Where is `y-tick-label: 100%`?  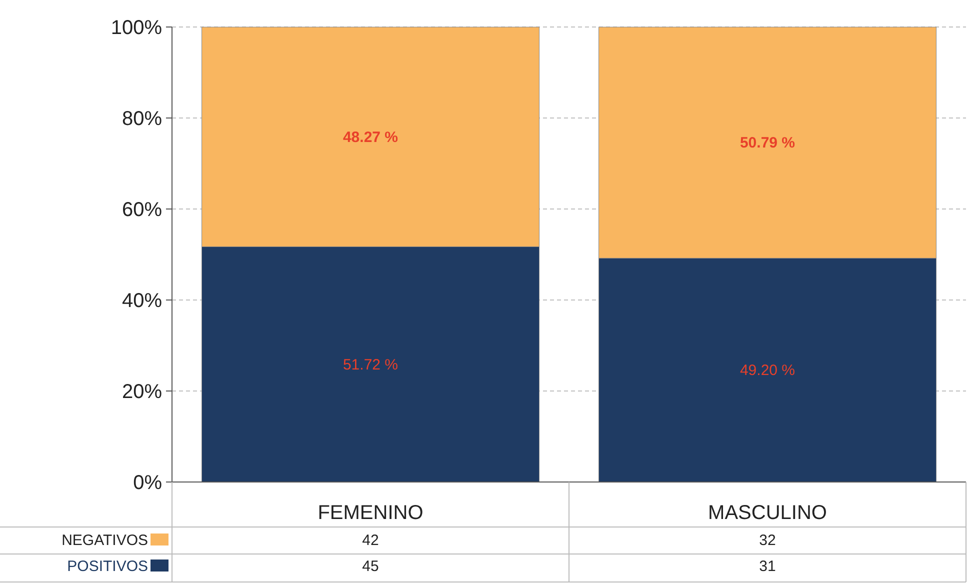
y-tick-label: 100% is located at coordinates (136, 28).